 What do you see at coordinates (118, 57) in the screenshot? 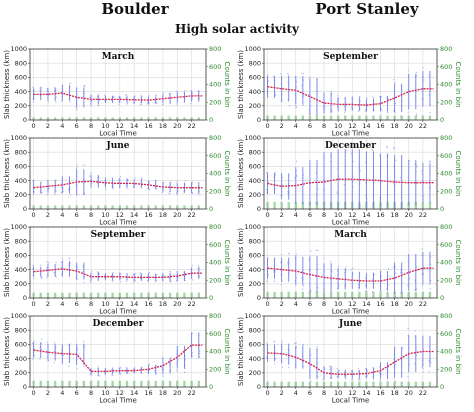
I see `panel-title: March` at bounding box center [118, 57].